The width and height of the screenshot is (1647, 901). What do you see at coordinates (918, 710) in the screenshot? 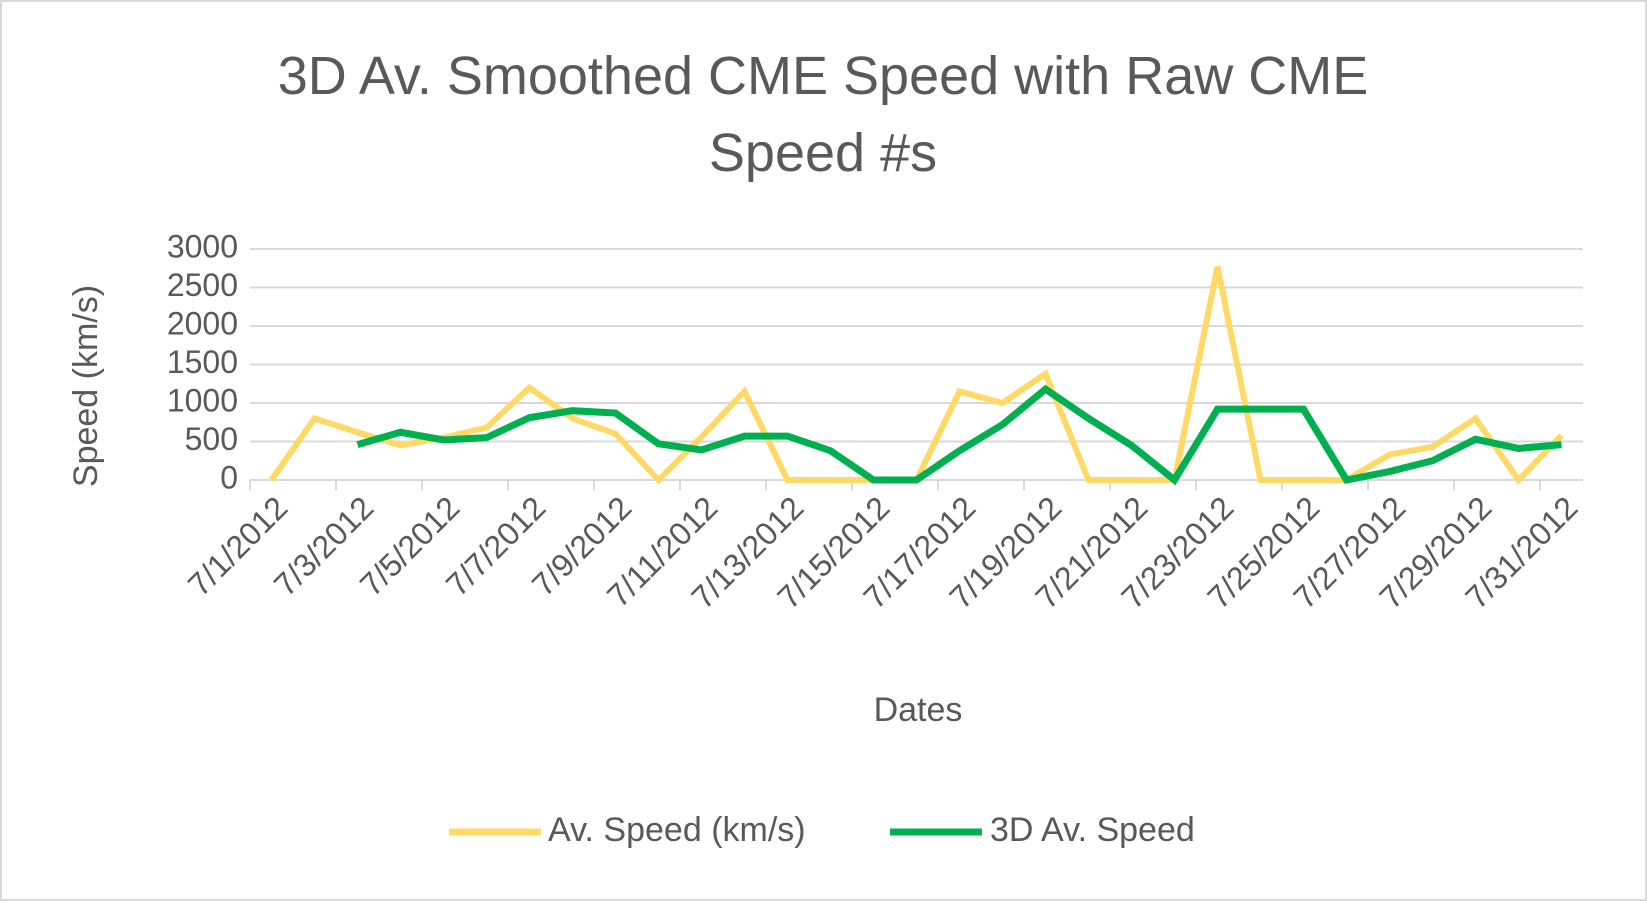
I see `x-axis-title: Dates` at bounding box center [918, 710].